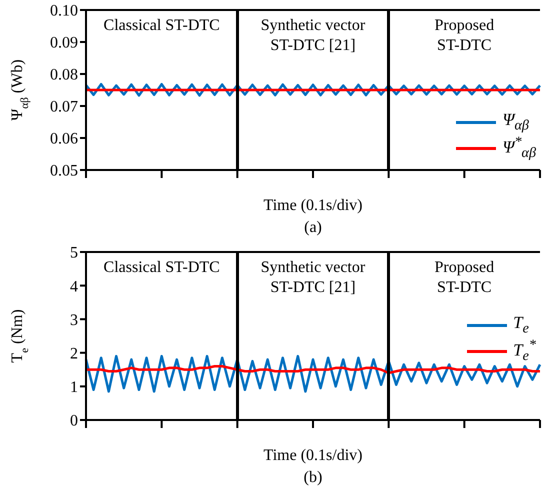 This screenshot has width=542, height=491. What do you see at coordinates (74, 421) in the screenshot?
I see `y-tick-label: 0` at bounding box center [74, 421].